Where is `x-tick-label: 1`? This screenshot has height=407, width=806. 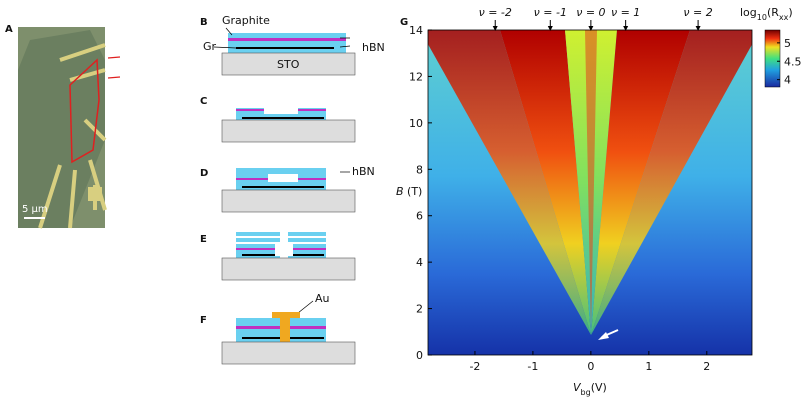
x-tick-label: 1 is located at coordinates (648, 366).